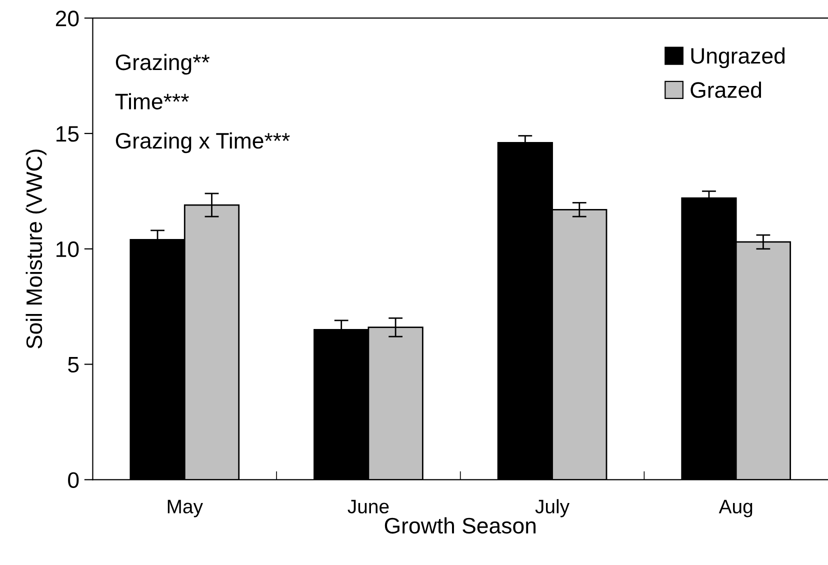  What do you see at coordinates (163, 64) in the screenshot?
I see `annotation: Grazing**` at bounding box center [163, 64].